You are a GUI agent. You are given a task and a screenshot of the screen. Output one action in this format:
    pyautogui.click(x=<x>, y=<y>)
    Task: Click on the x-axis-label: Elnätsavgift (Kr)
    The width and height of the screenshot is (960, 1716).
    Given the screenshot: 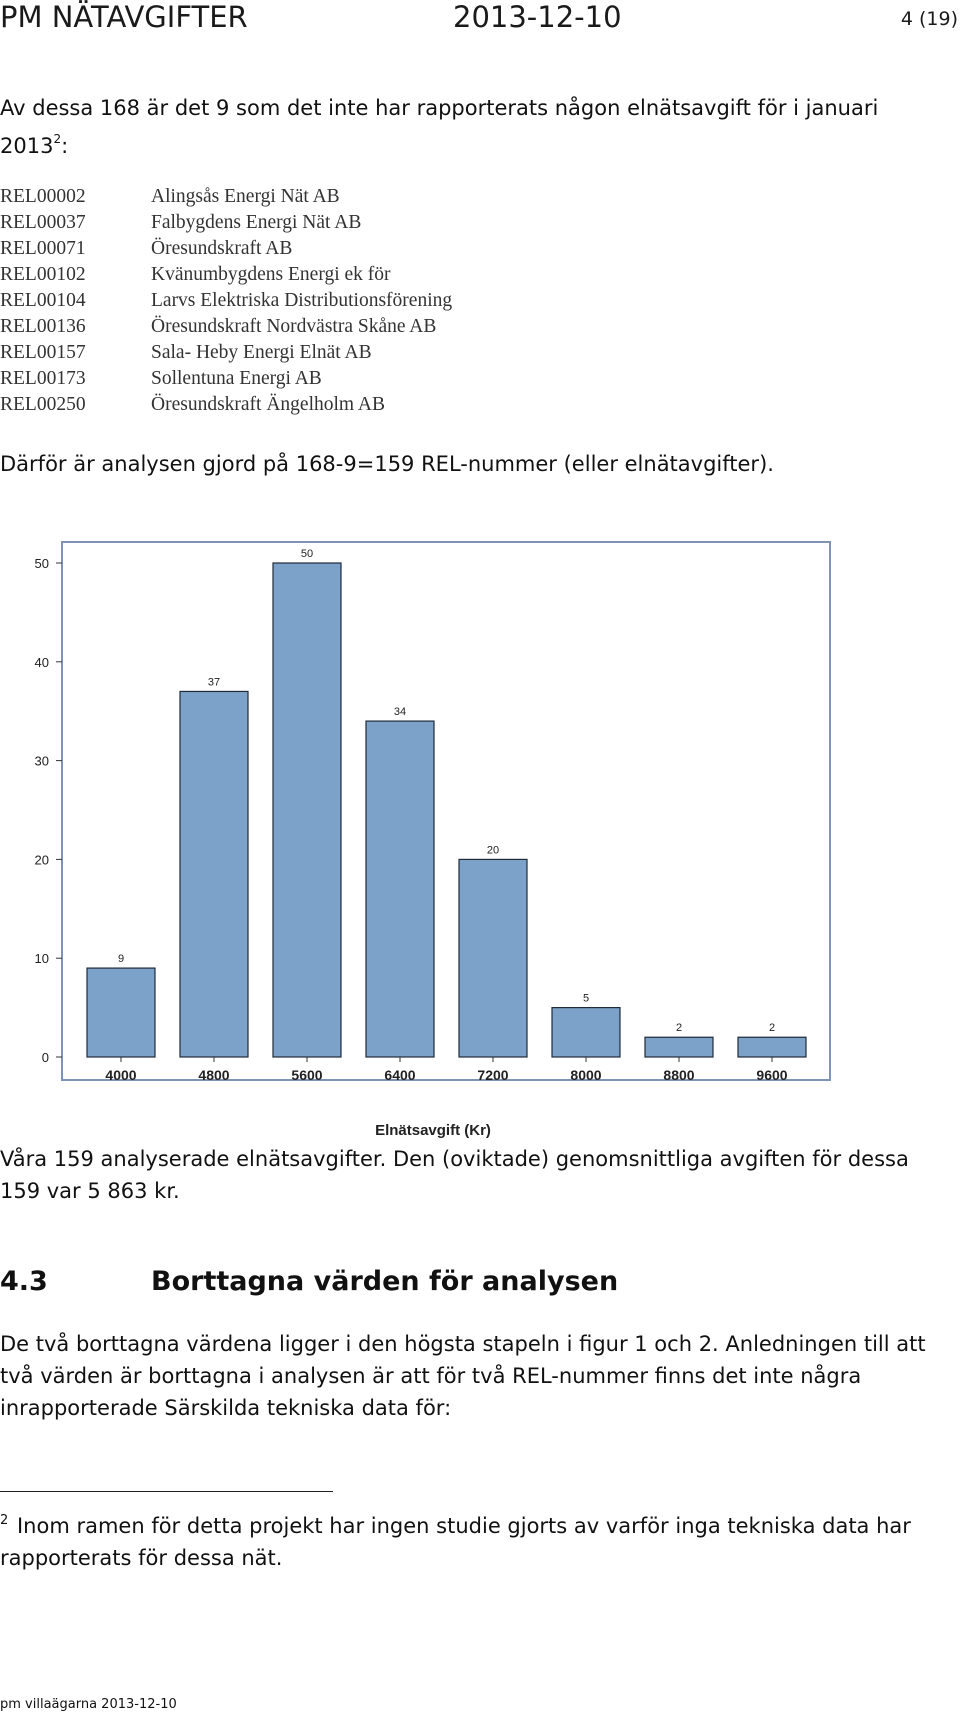 What is the action you would take?
    pyautogui.click(x=433, y=1130)
    